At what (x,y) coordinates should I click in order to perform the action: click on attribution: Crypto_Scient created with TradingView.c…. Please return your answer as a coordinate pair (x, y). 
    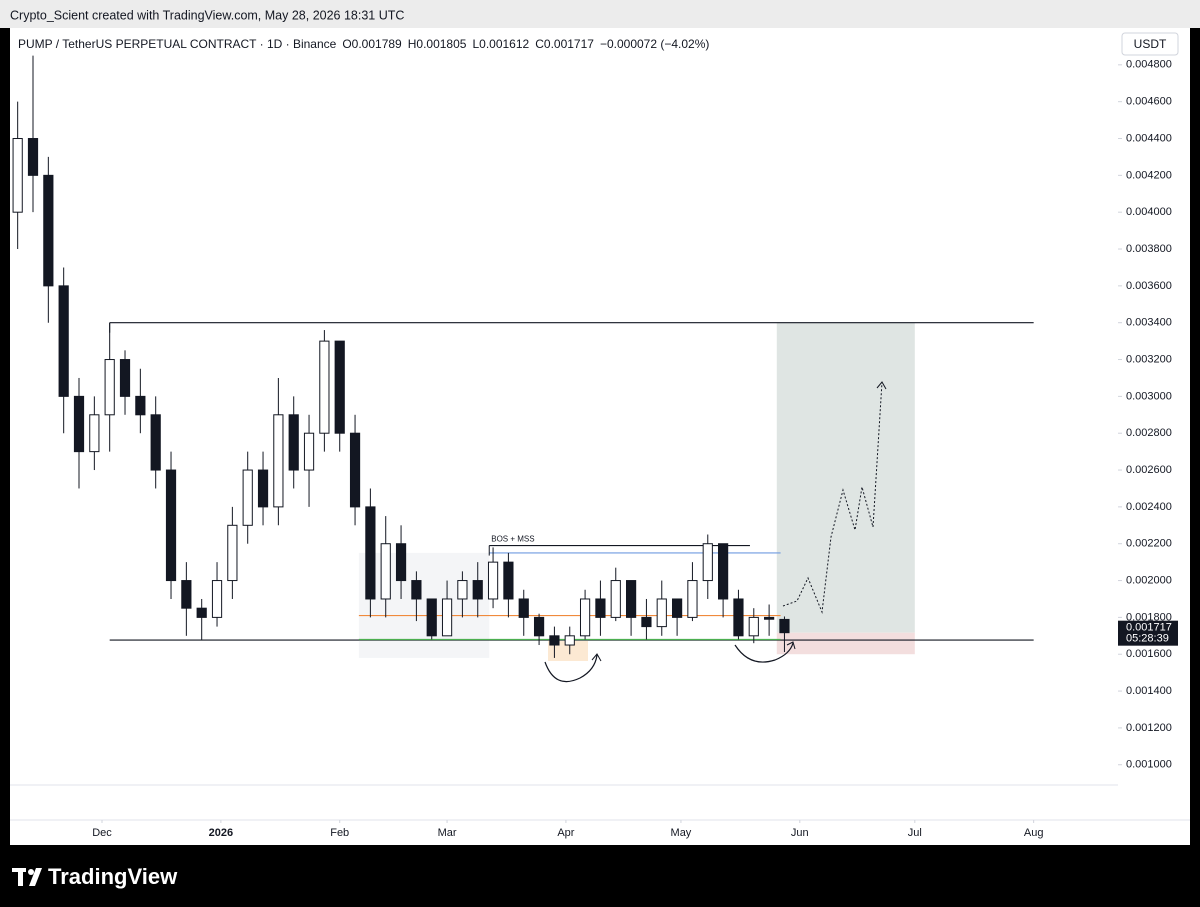
    Looking at the image, I should click on (207, 15).